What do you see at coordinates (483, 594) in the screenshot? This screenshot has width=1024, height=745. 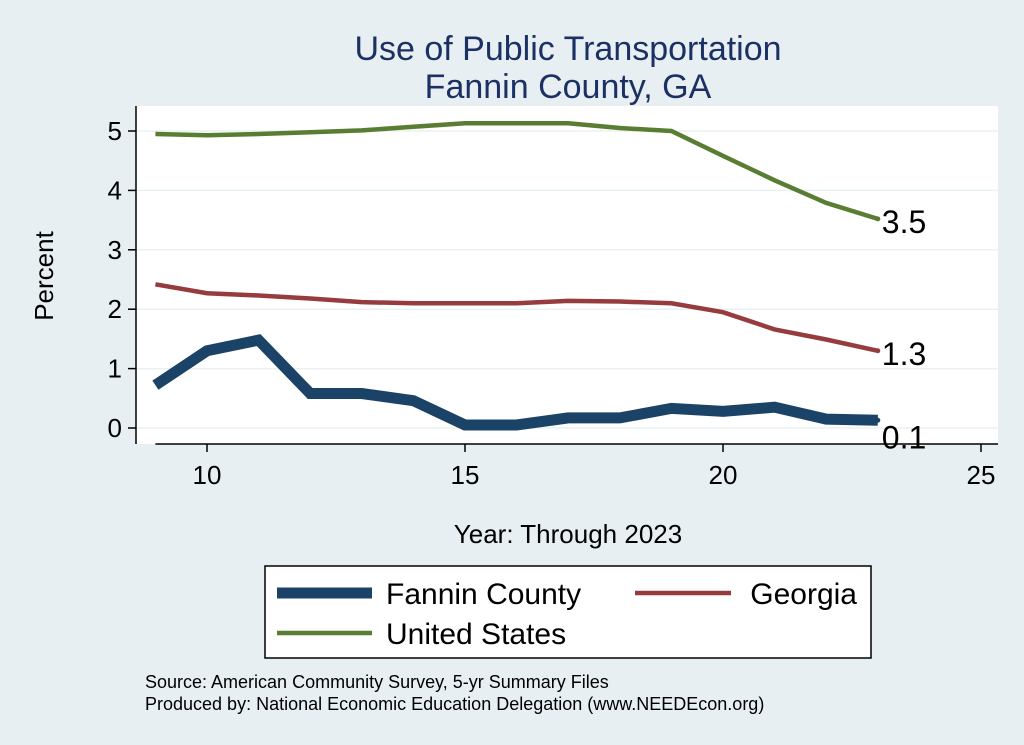 I see `legend-label-fannin-county: Fannin County` at bounding box center [483, 594].